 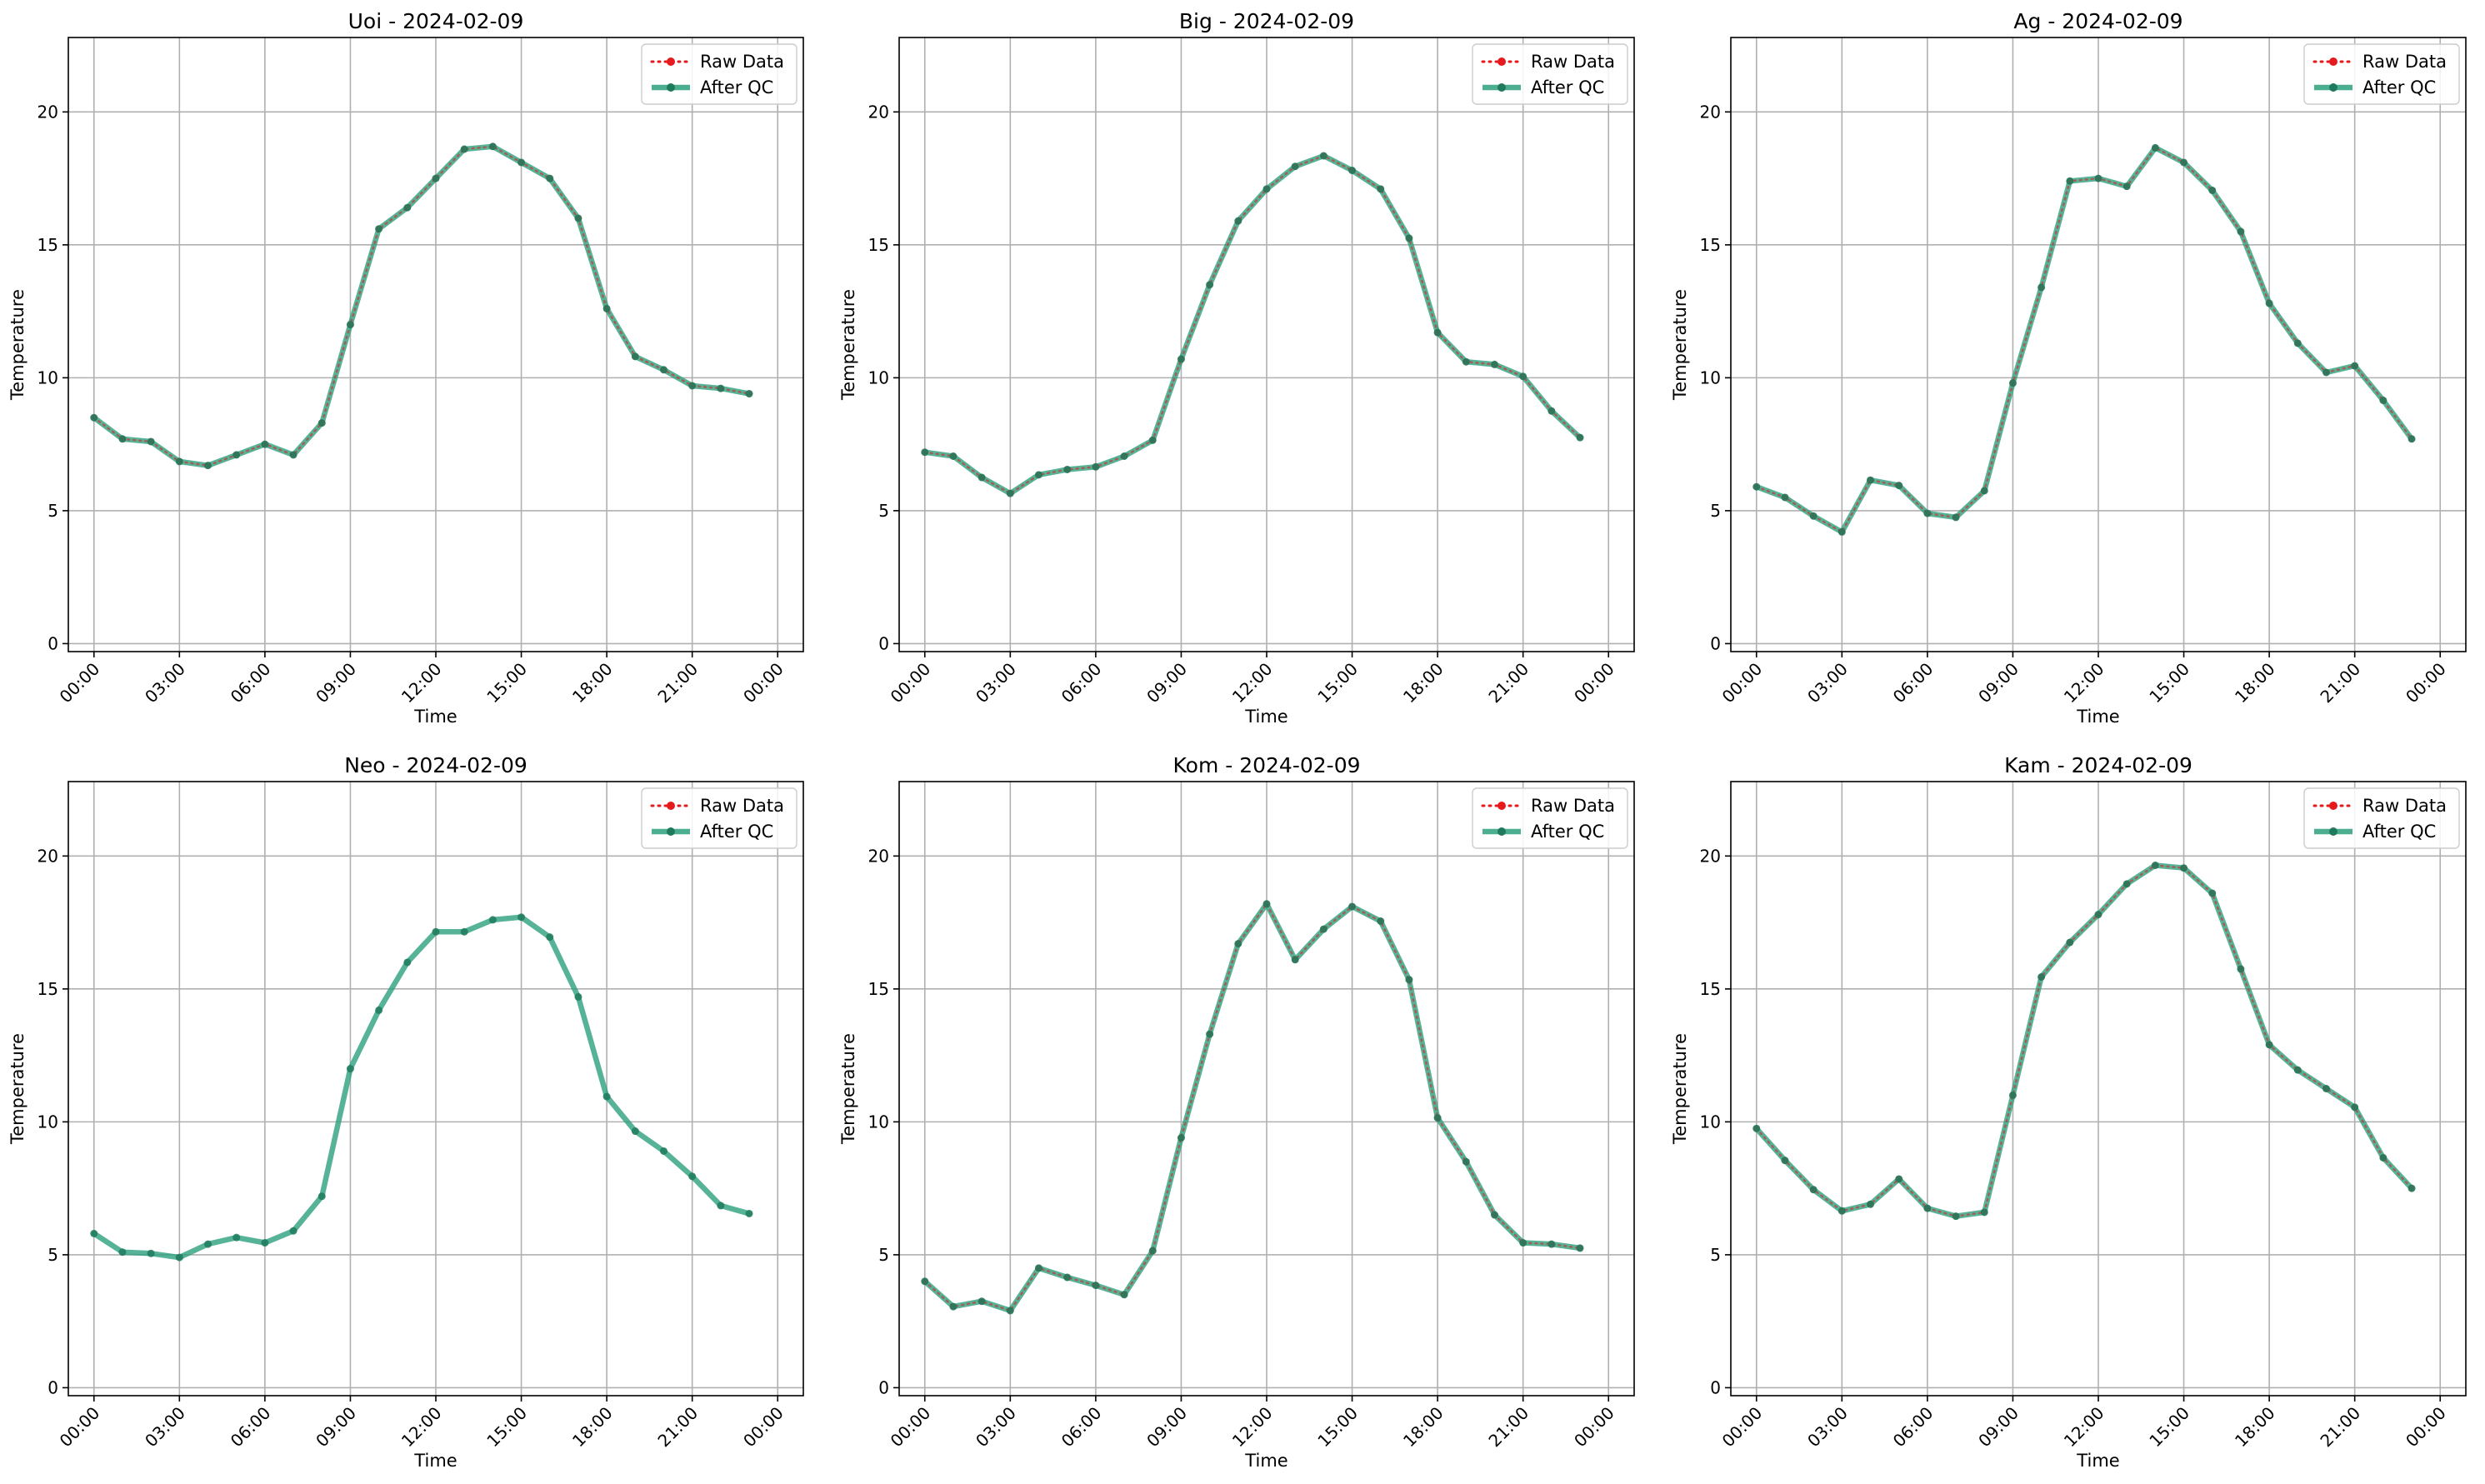 What do you see at coordinates (1710, 856) in the screenshot?
I see `y-tick-label: 20` at bounding box center [1710, 856].